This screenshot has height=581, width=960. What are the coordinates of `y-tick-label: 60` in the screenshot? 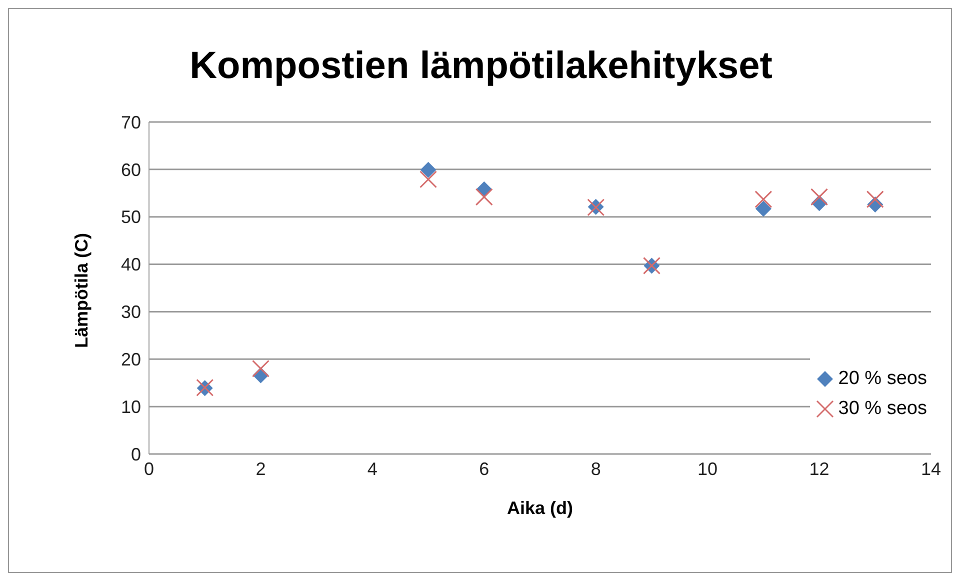 It's located at (130, 170).